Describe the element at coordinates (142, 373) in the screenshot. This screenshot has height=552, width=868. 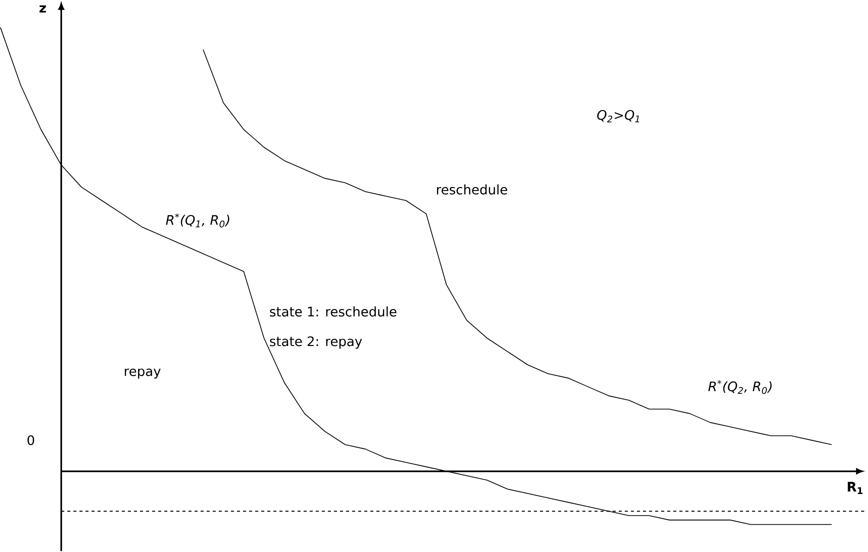
I see `annotation: repay` at that location.